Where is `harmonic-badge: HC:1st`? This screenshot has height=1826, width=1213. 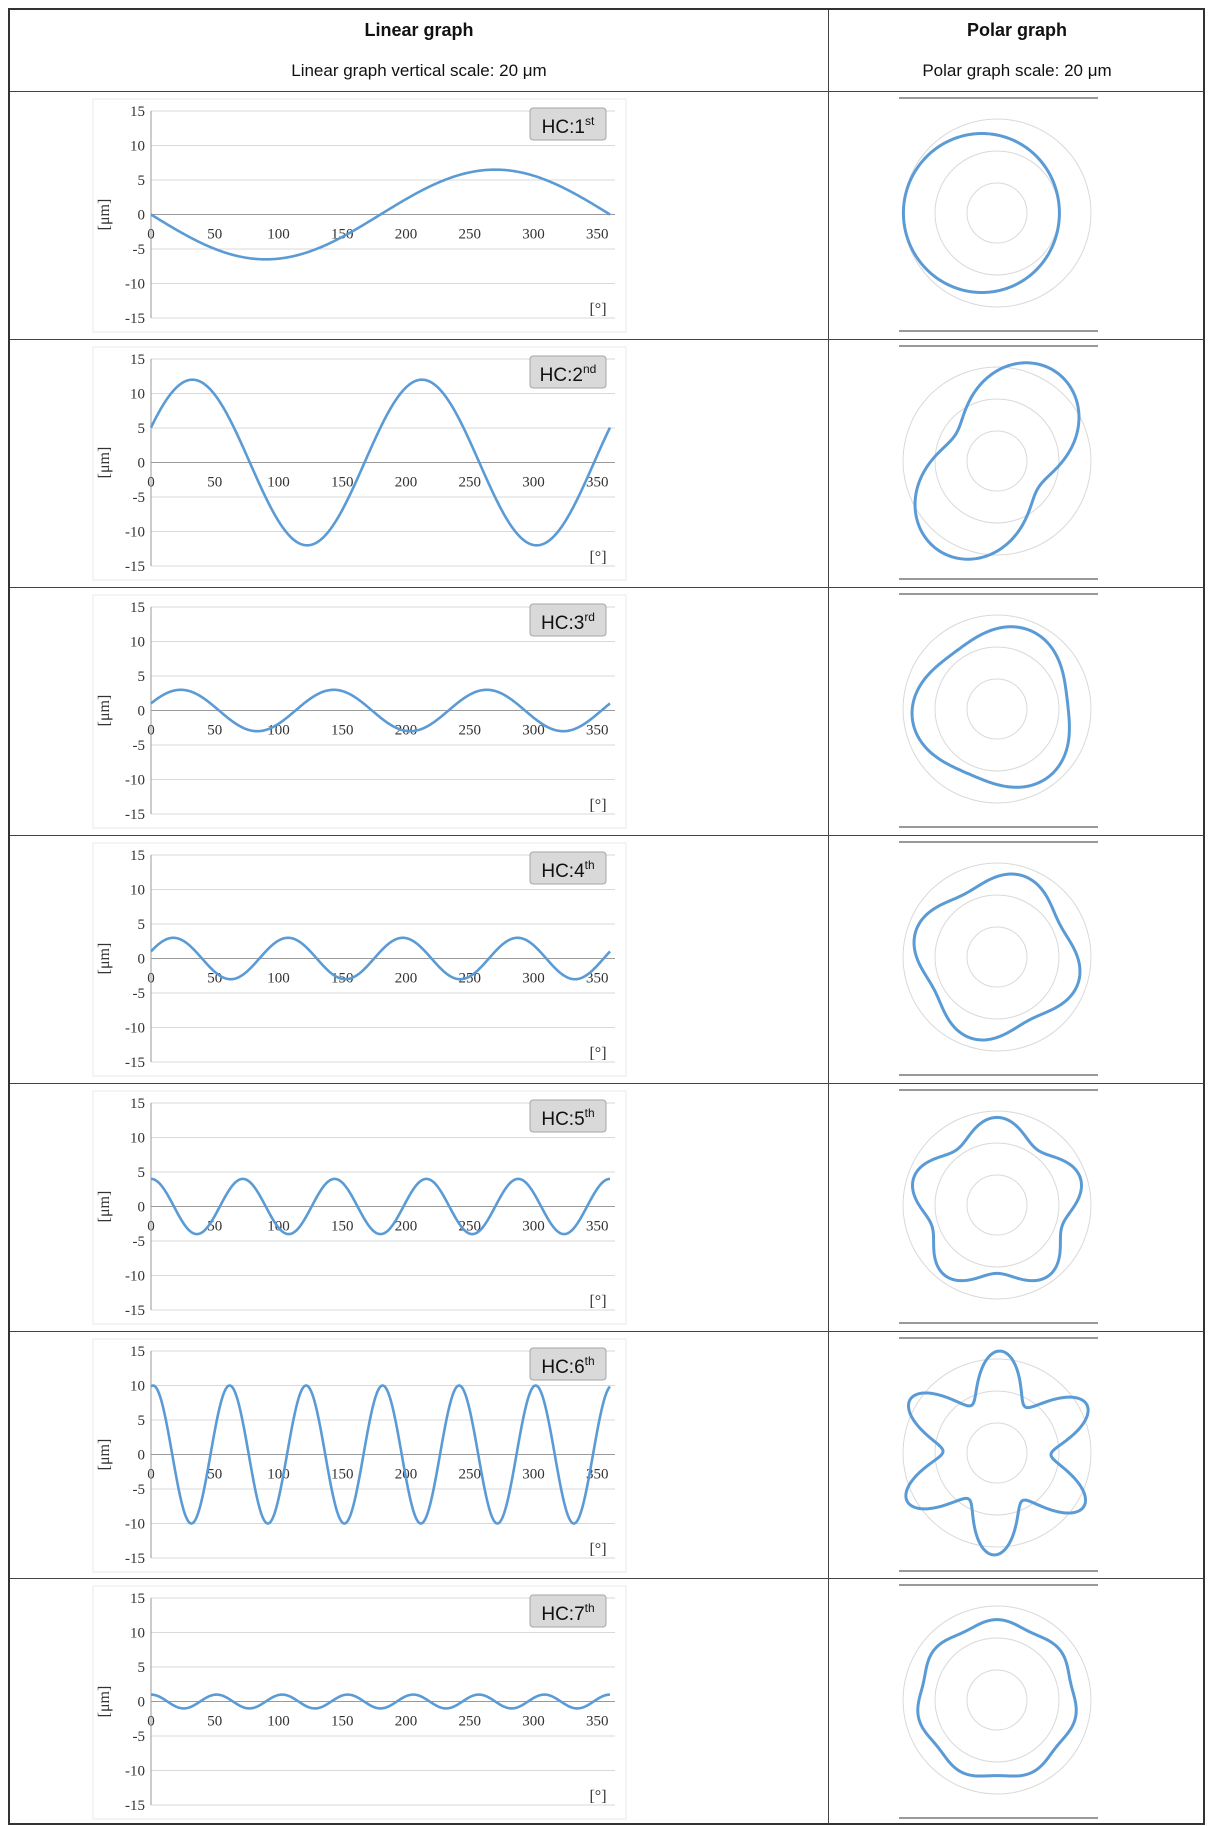 harmonic-badge: HC:1st is located at coordinates (568, 124).